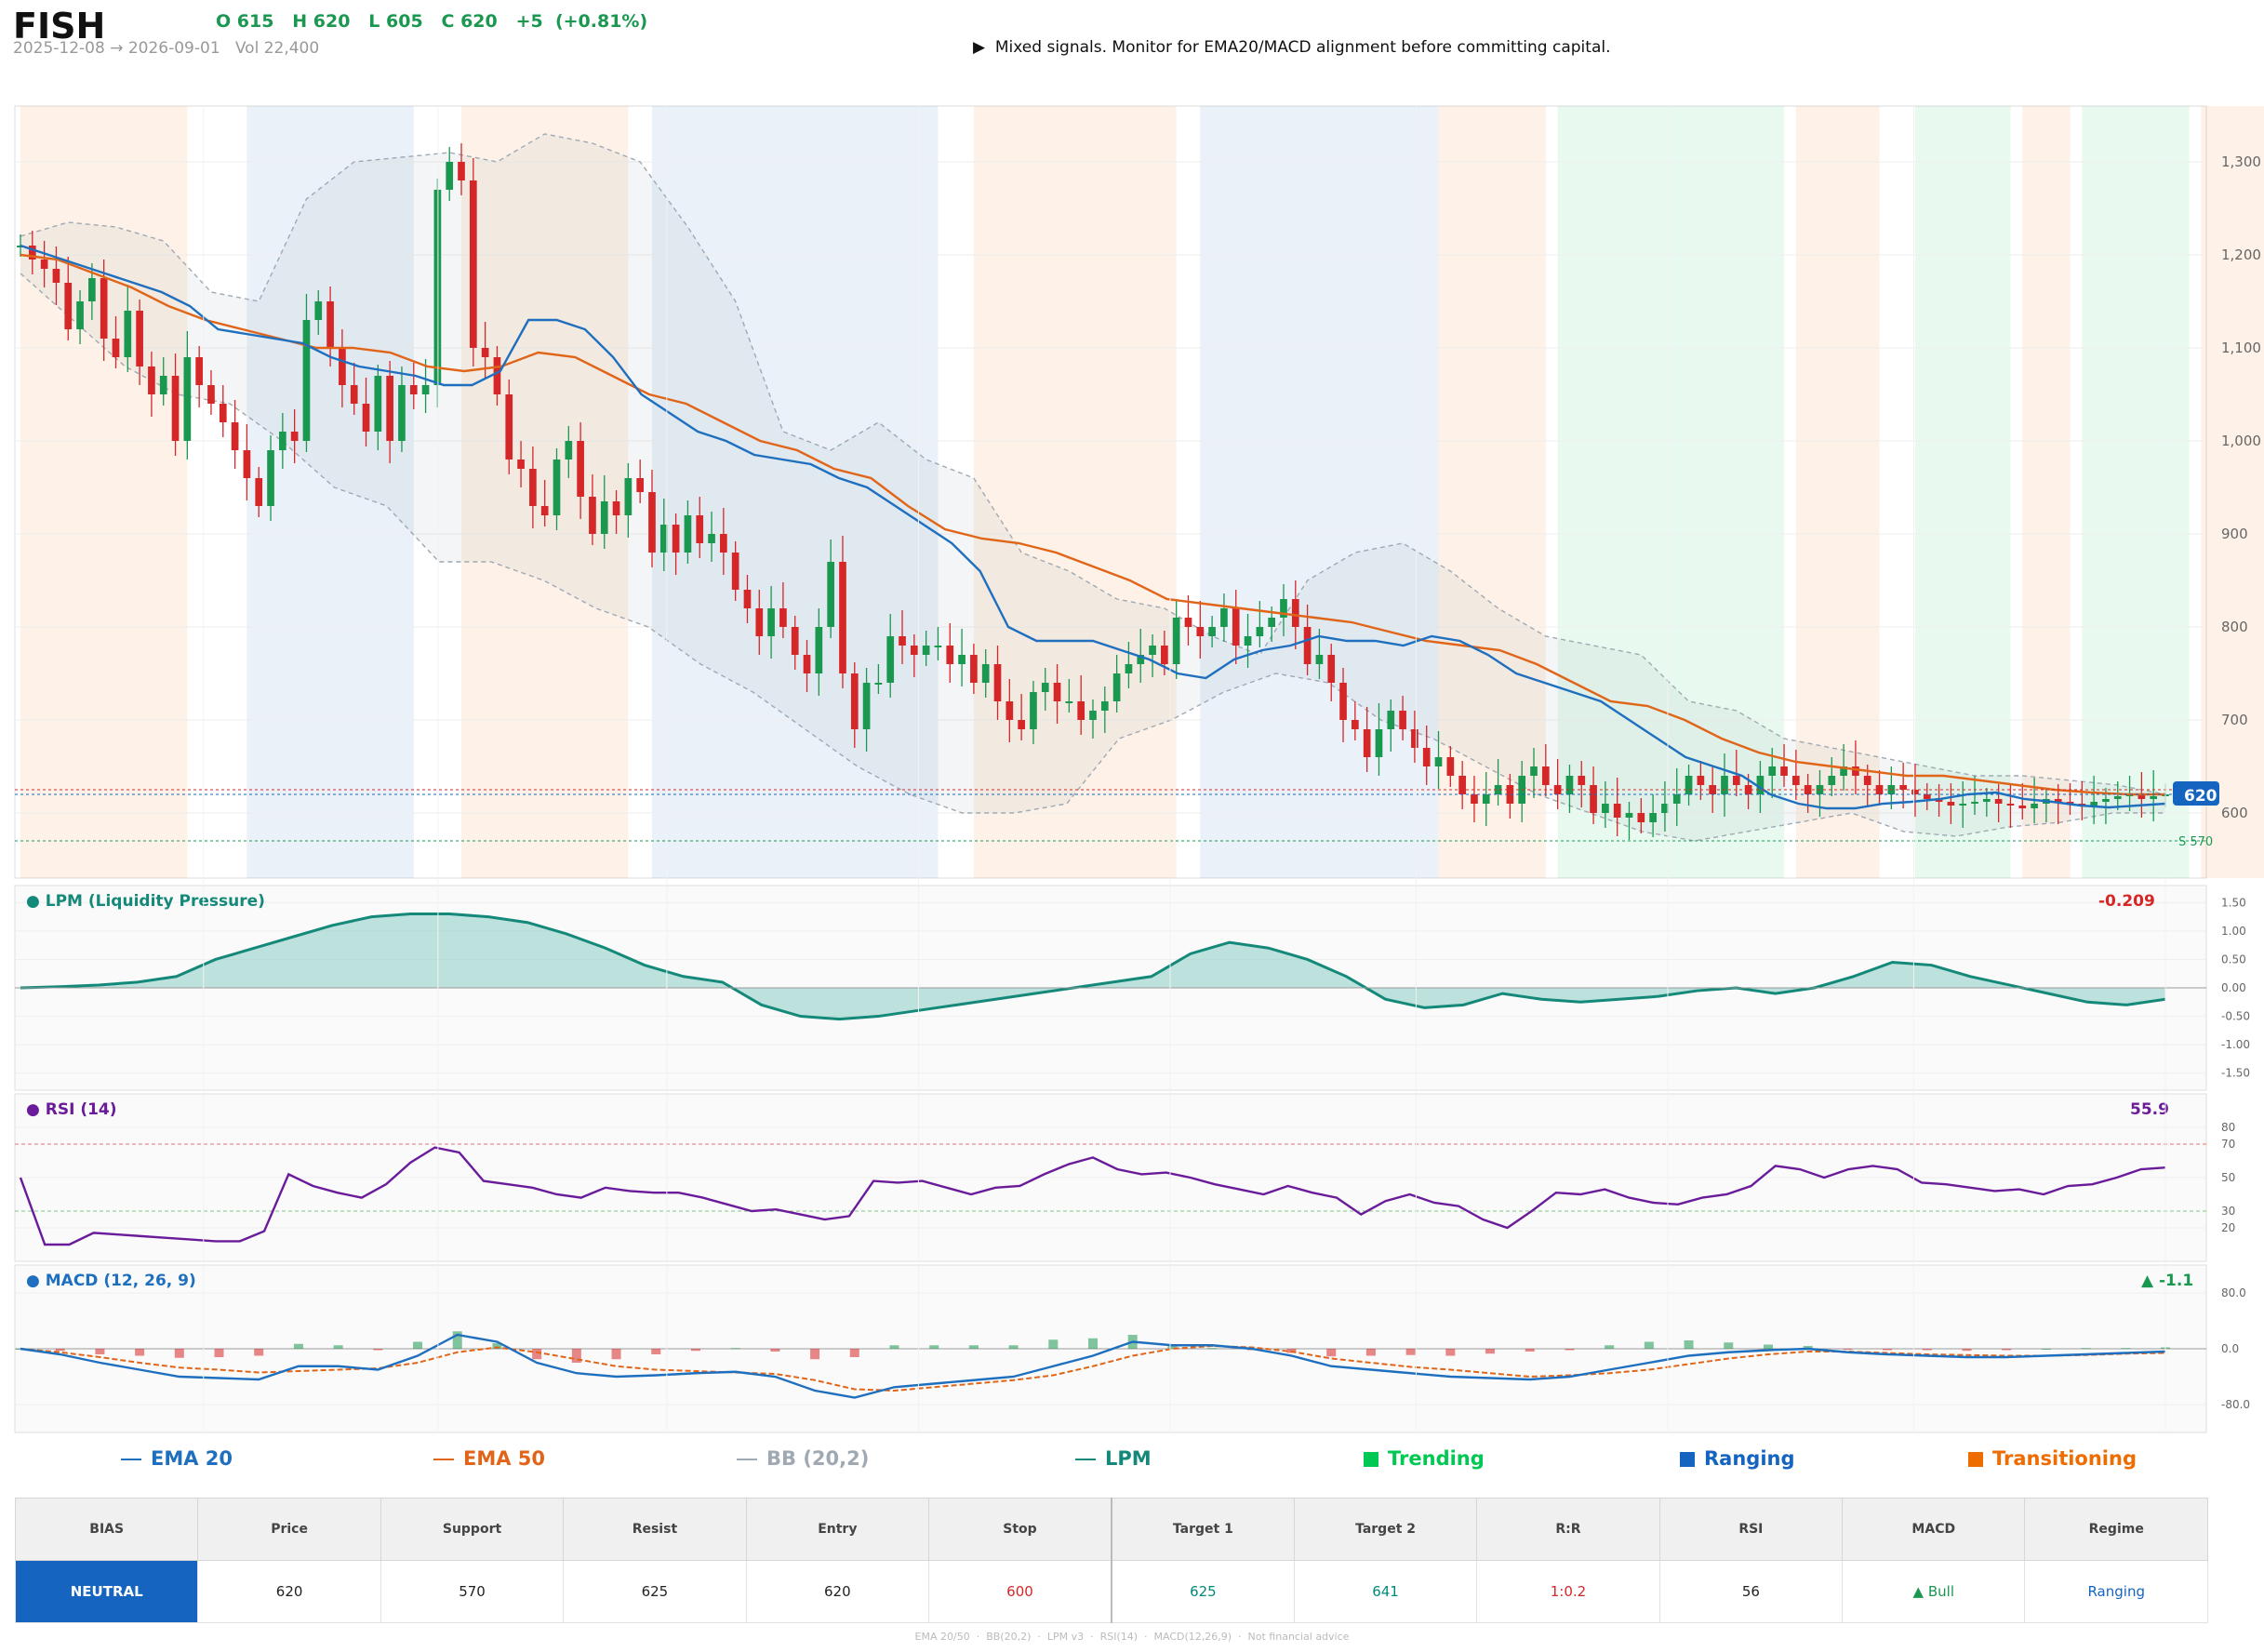 The width and height of the screenshot is (2264, 1652). I want to click on rsi-title: ● RSI (14), so click(71, 1109).